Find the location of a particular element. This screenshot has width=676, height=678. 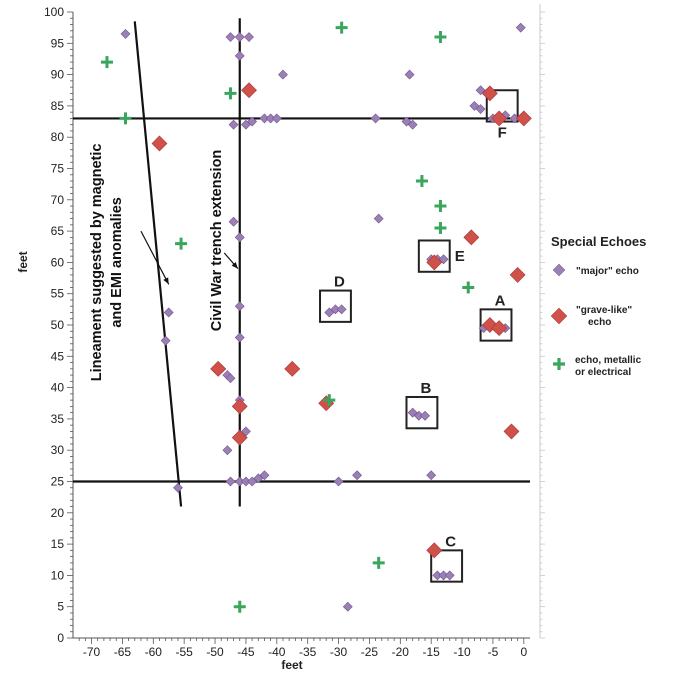

y-tick-label: 75 is located at coordinates (58, 169).